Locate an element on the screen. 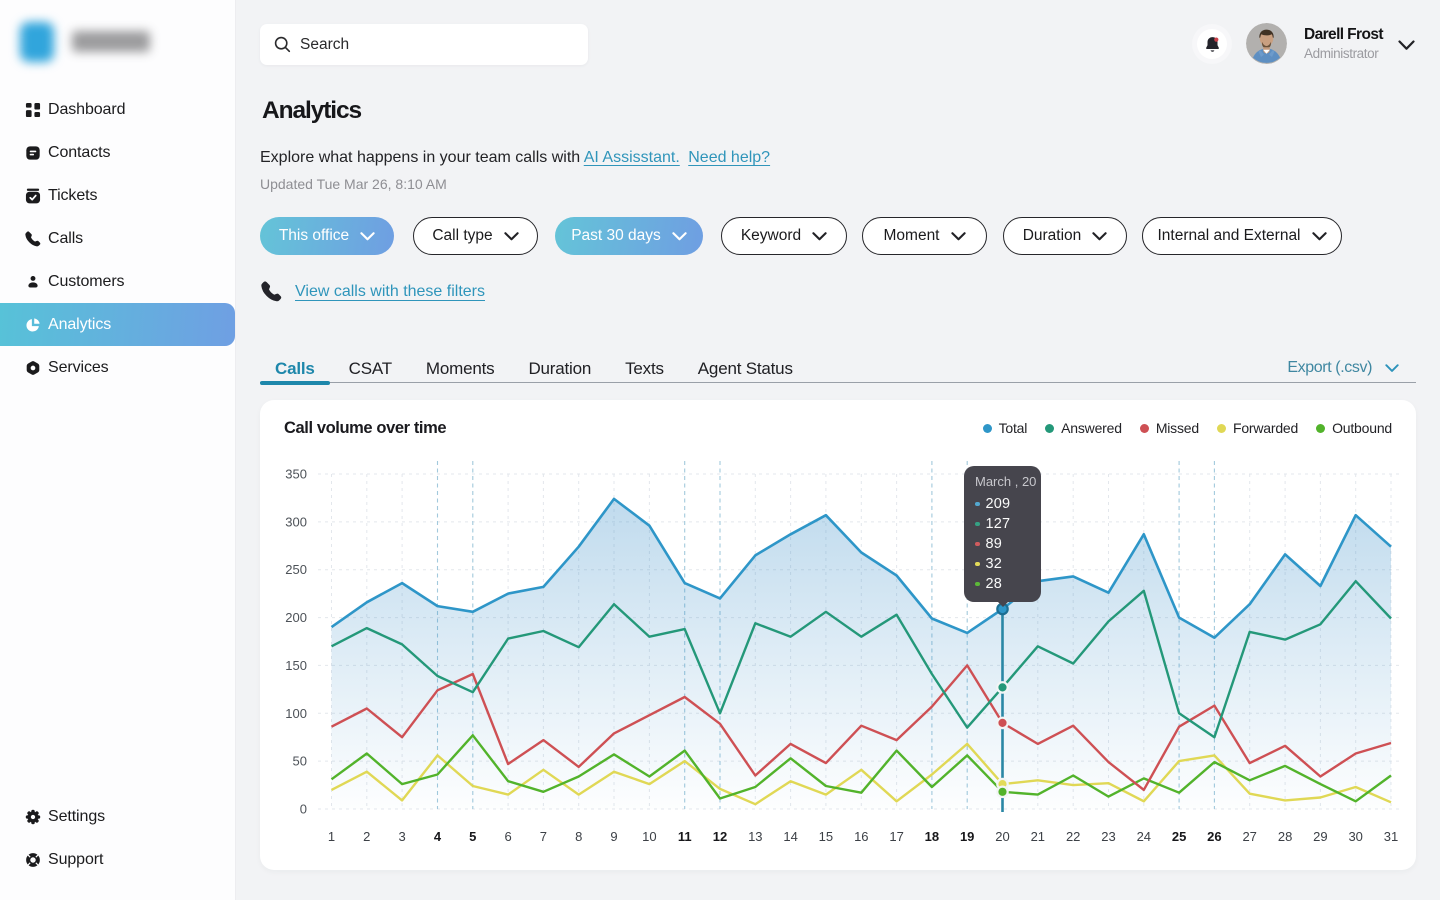  svg-text: 13 is located at coordinates (755, 836).